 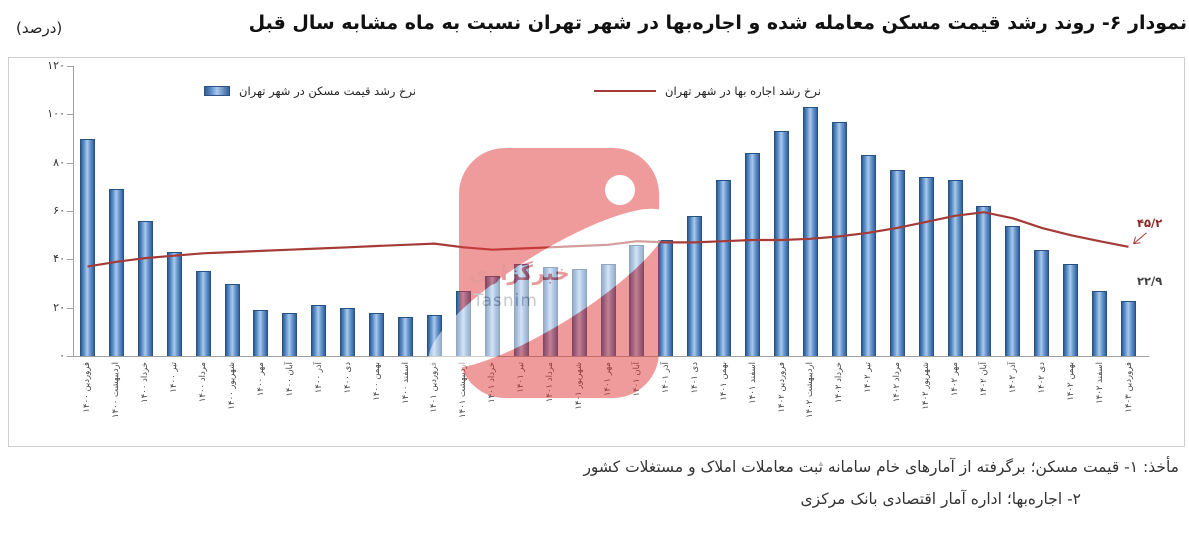 What do you see at coordinates (56, 65) in the screenshot?
I see `y-axis-tick-label: ۱۲۰` at bounding box center [56, 65].